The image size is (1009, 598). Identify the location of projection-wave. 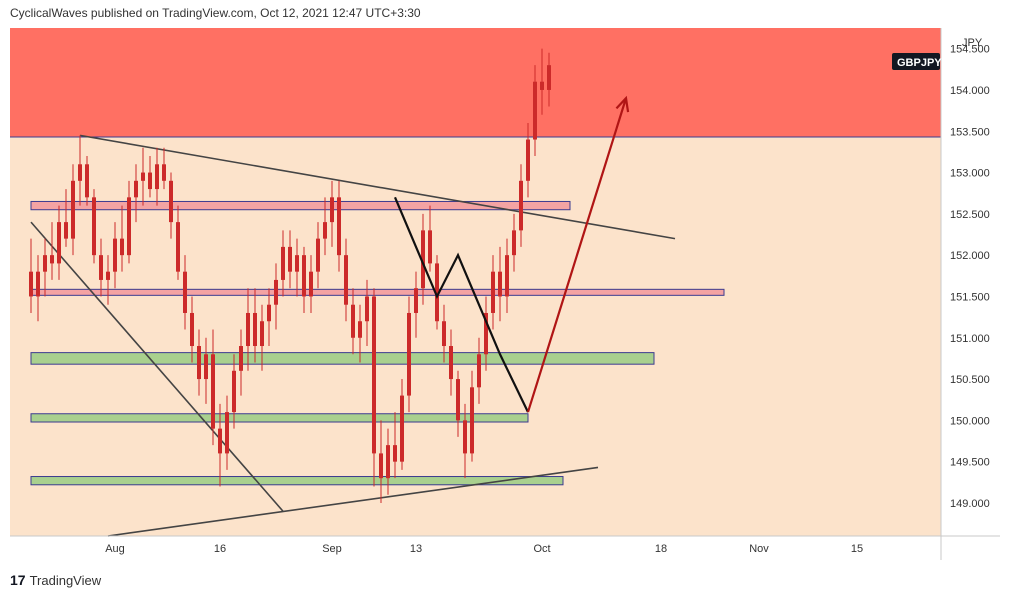
(511, 254).